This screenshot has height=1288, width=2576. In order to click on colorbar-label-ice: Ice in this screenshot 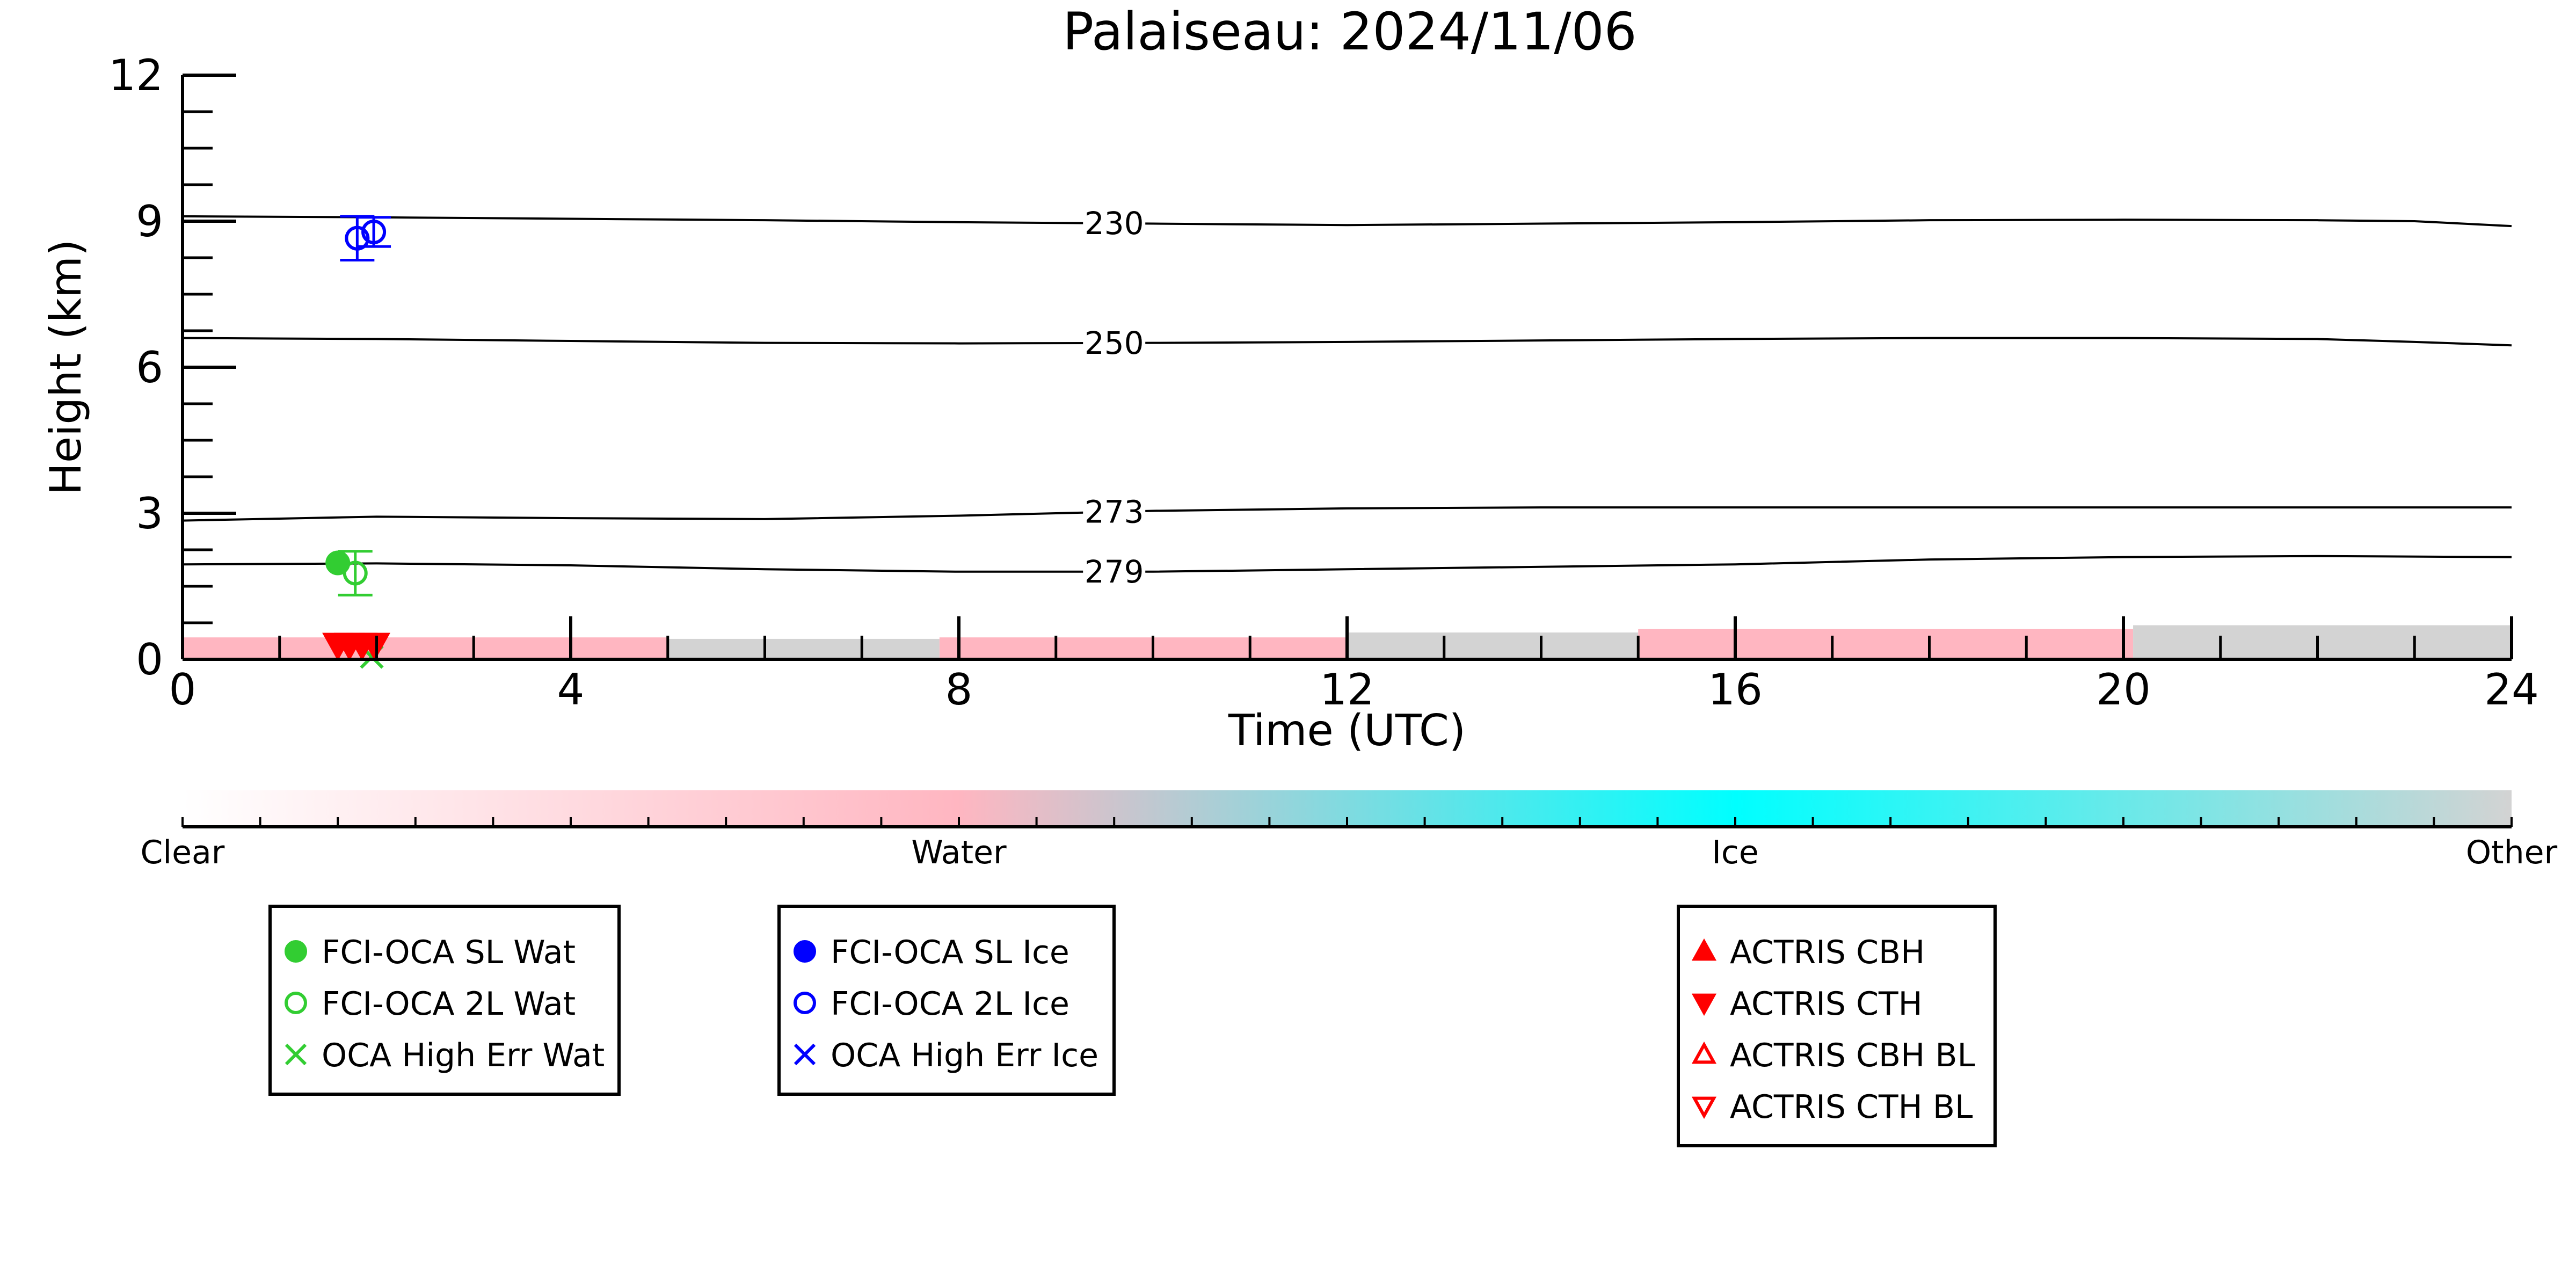, I will do `click(1735, 852)`.